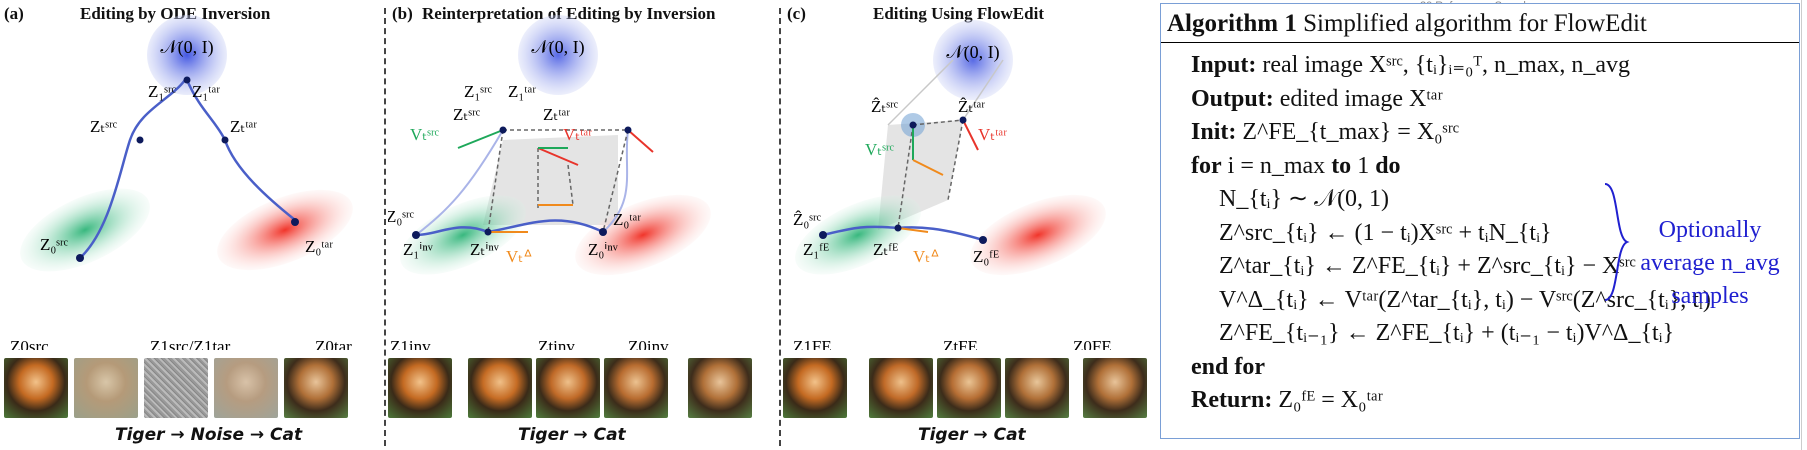  Describe the element at coordinates (1092, 343) in the screenshot. I see `thumb-label-c3: Z0FE` at that location.